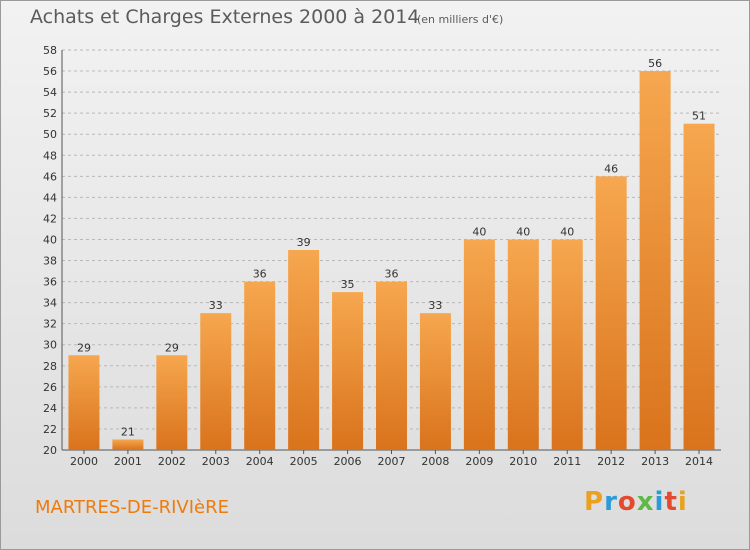 The width and height of the screenshot is (750, 550). What do you see at coordinates (50, 408) in the screenshot?
I see `y-tick-label: 24` at bounding box center [50, 408].